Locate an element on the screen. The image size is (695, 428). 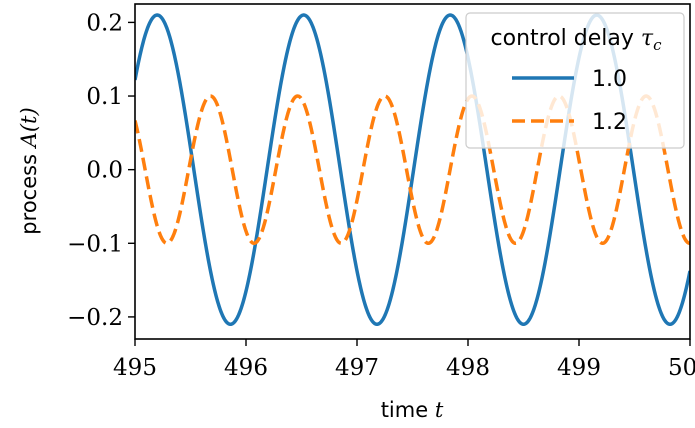
x-axis: 495 496 497 498 499 500 is located at coordinates (404, 360).